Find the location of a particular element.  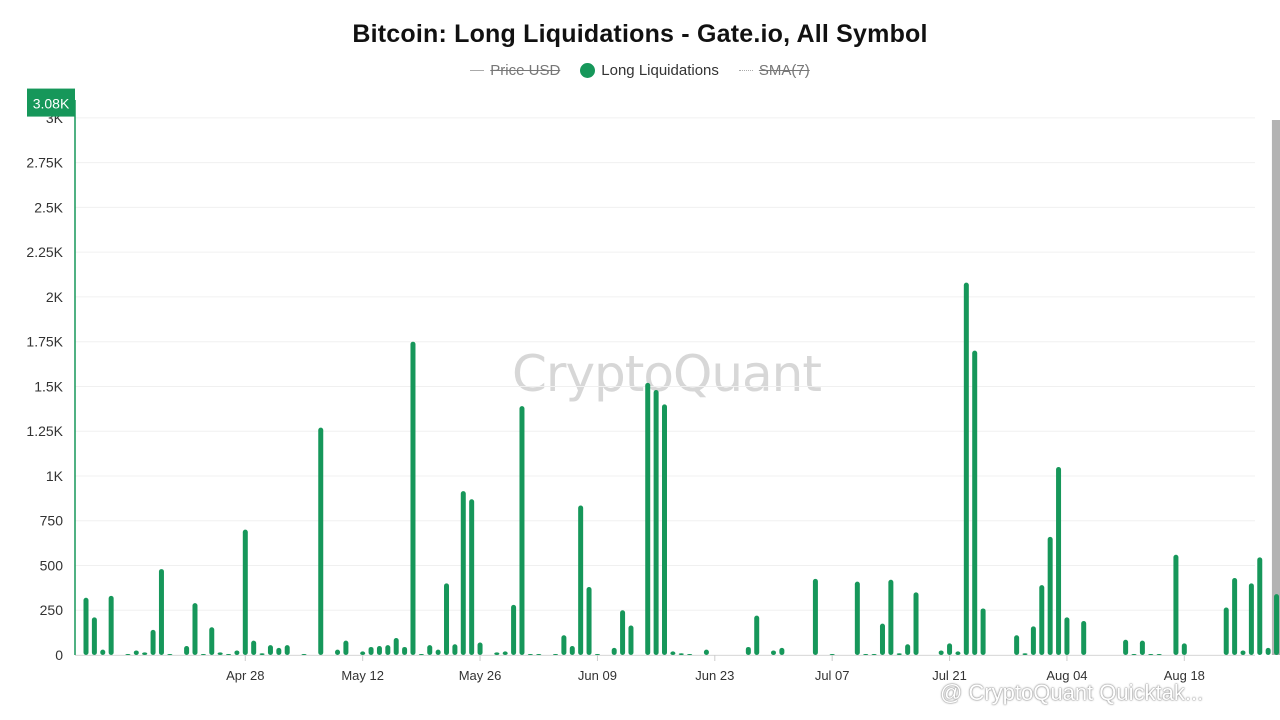

y-tick-label: 2.25K is located at coordinates (44, 252).